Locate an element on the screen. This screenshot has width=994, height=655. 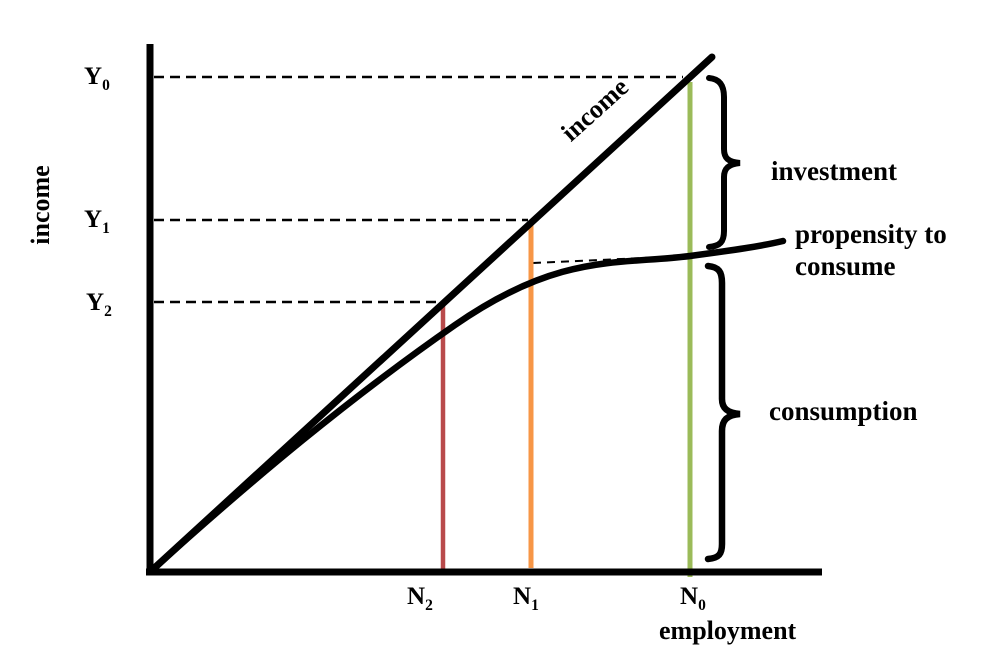
n0-subscript: 0 is located at coordinates (702, 605).